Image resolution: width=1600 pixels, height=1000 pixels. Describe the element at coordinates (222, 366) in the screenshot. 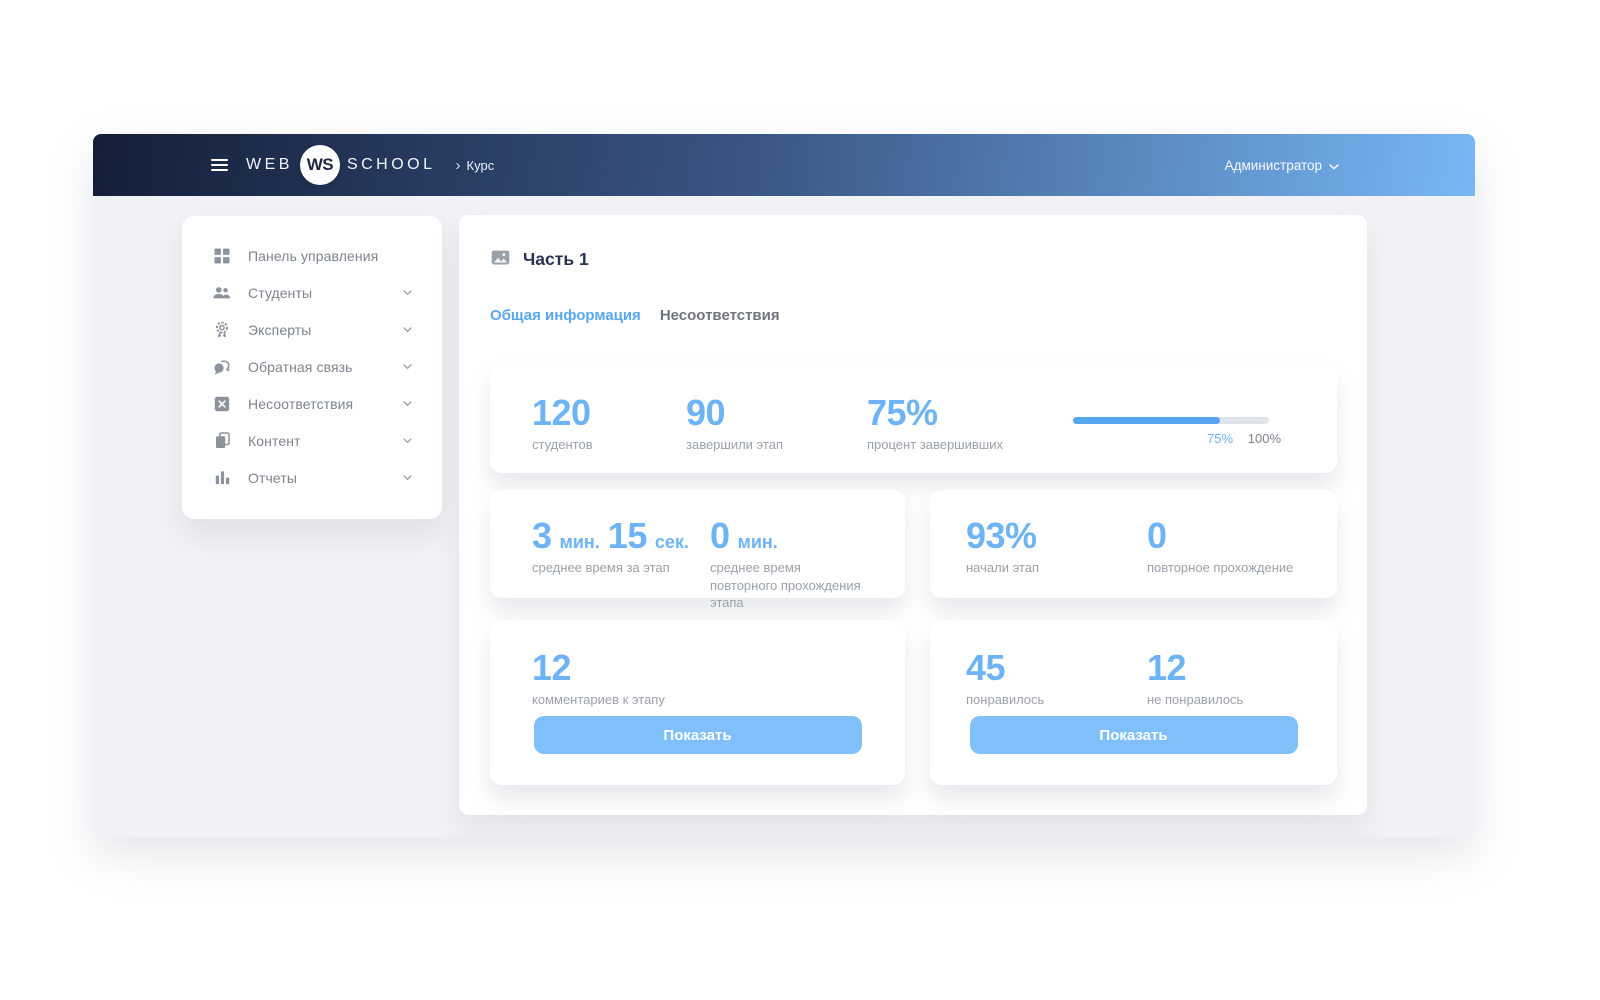

I see `feedback-bubbles-icon` at that location.